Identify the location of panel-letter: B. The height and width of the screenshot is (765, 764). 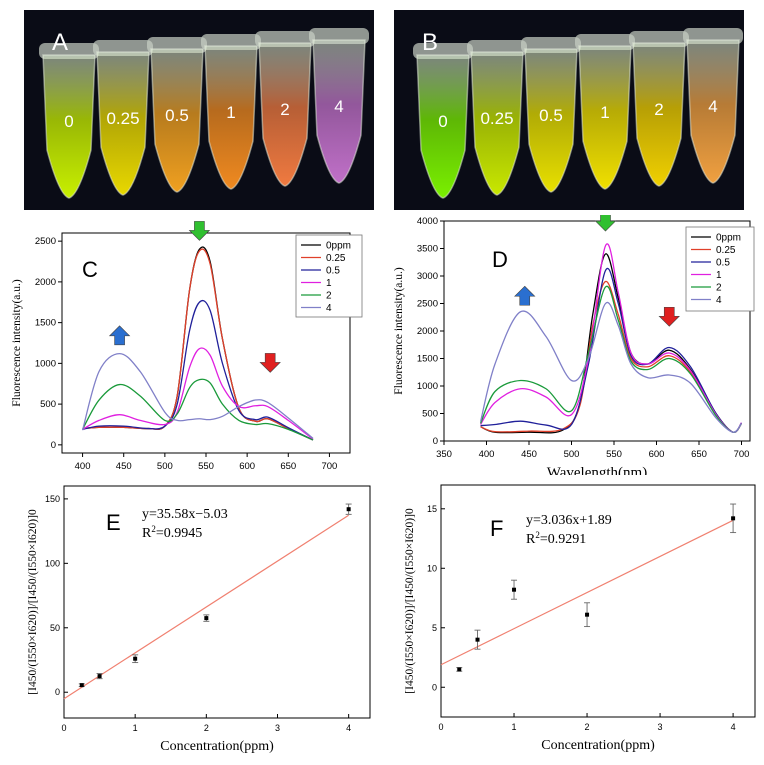
(430, 42).